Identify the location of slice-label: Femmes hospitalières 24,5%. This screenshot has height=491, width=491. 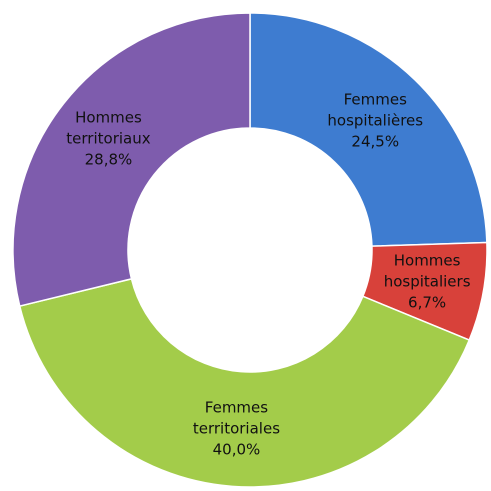
(375, 120).